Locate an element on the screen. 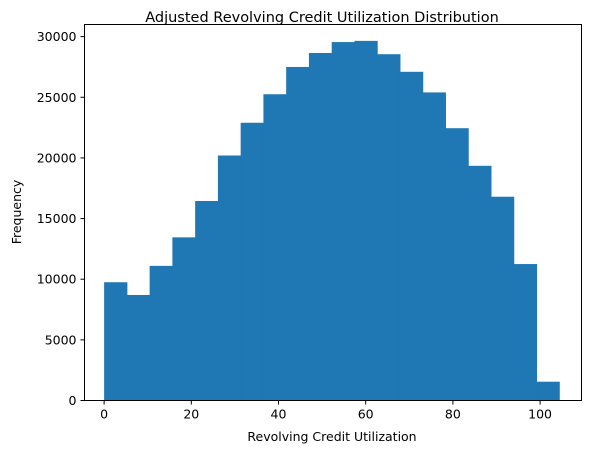 The image size is (589, 453). y-tick-label-5: 25000 is located at coordinates (57, 97).